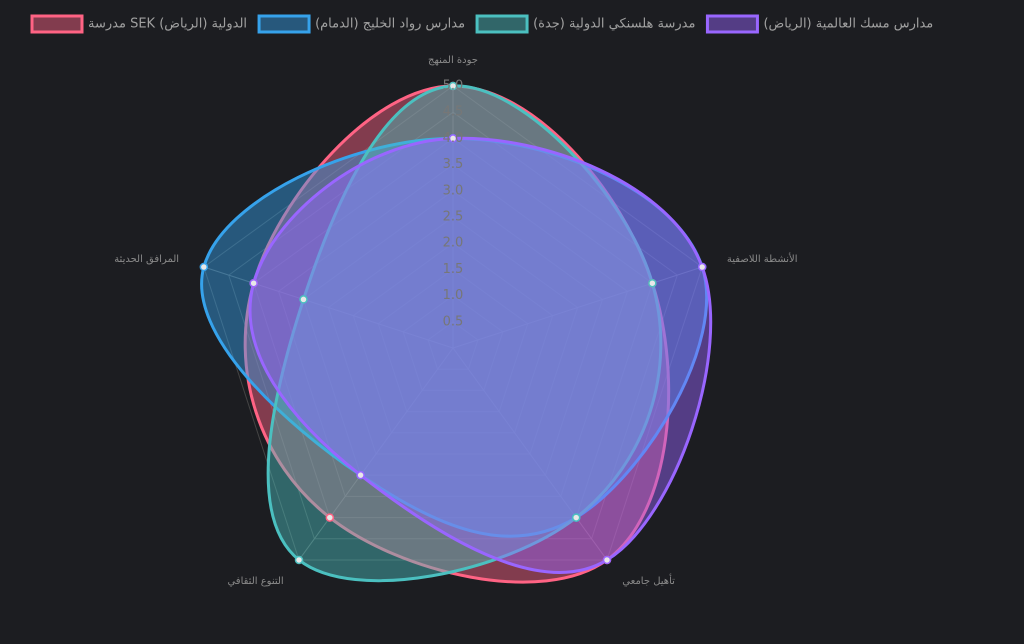  I want to click on axis-label: التنوع الثقافي, so click(255, 581).